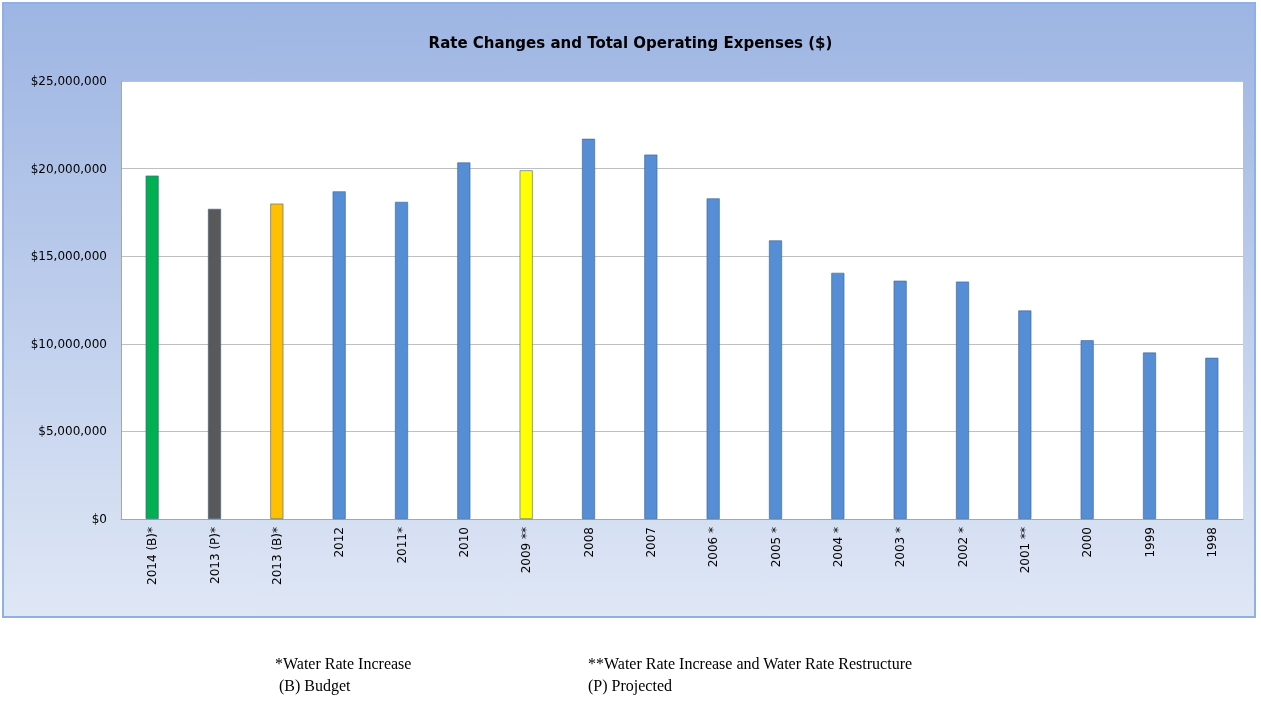  Describe the element at coordinates (837, 547) in the screenshot. I see `x-tick-label: 2004 *` at that location.